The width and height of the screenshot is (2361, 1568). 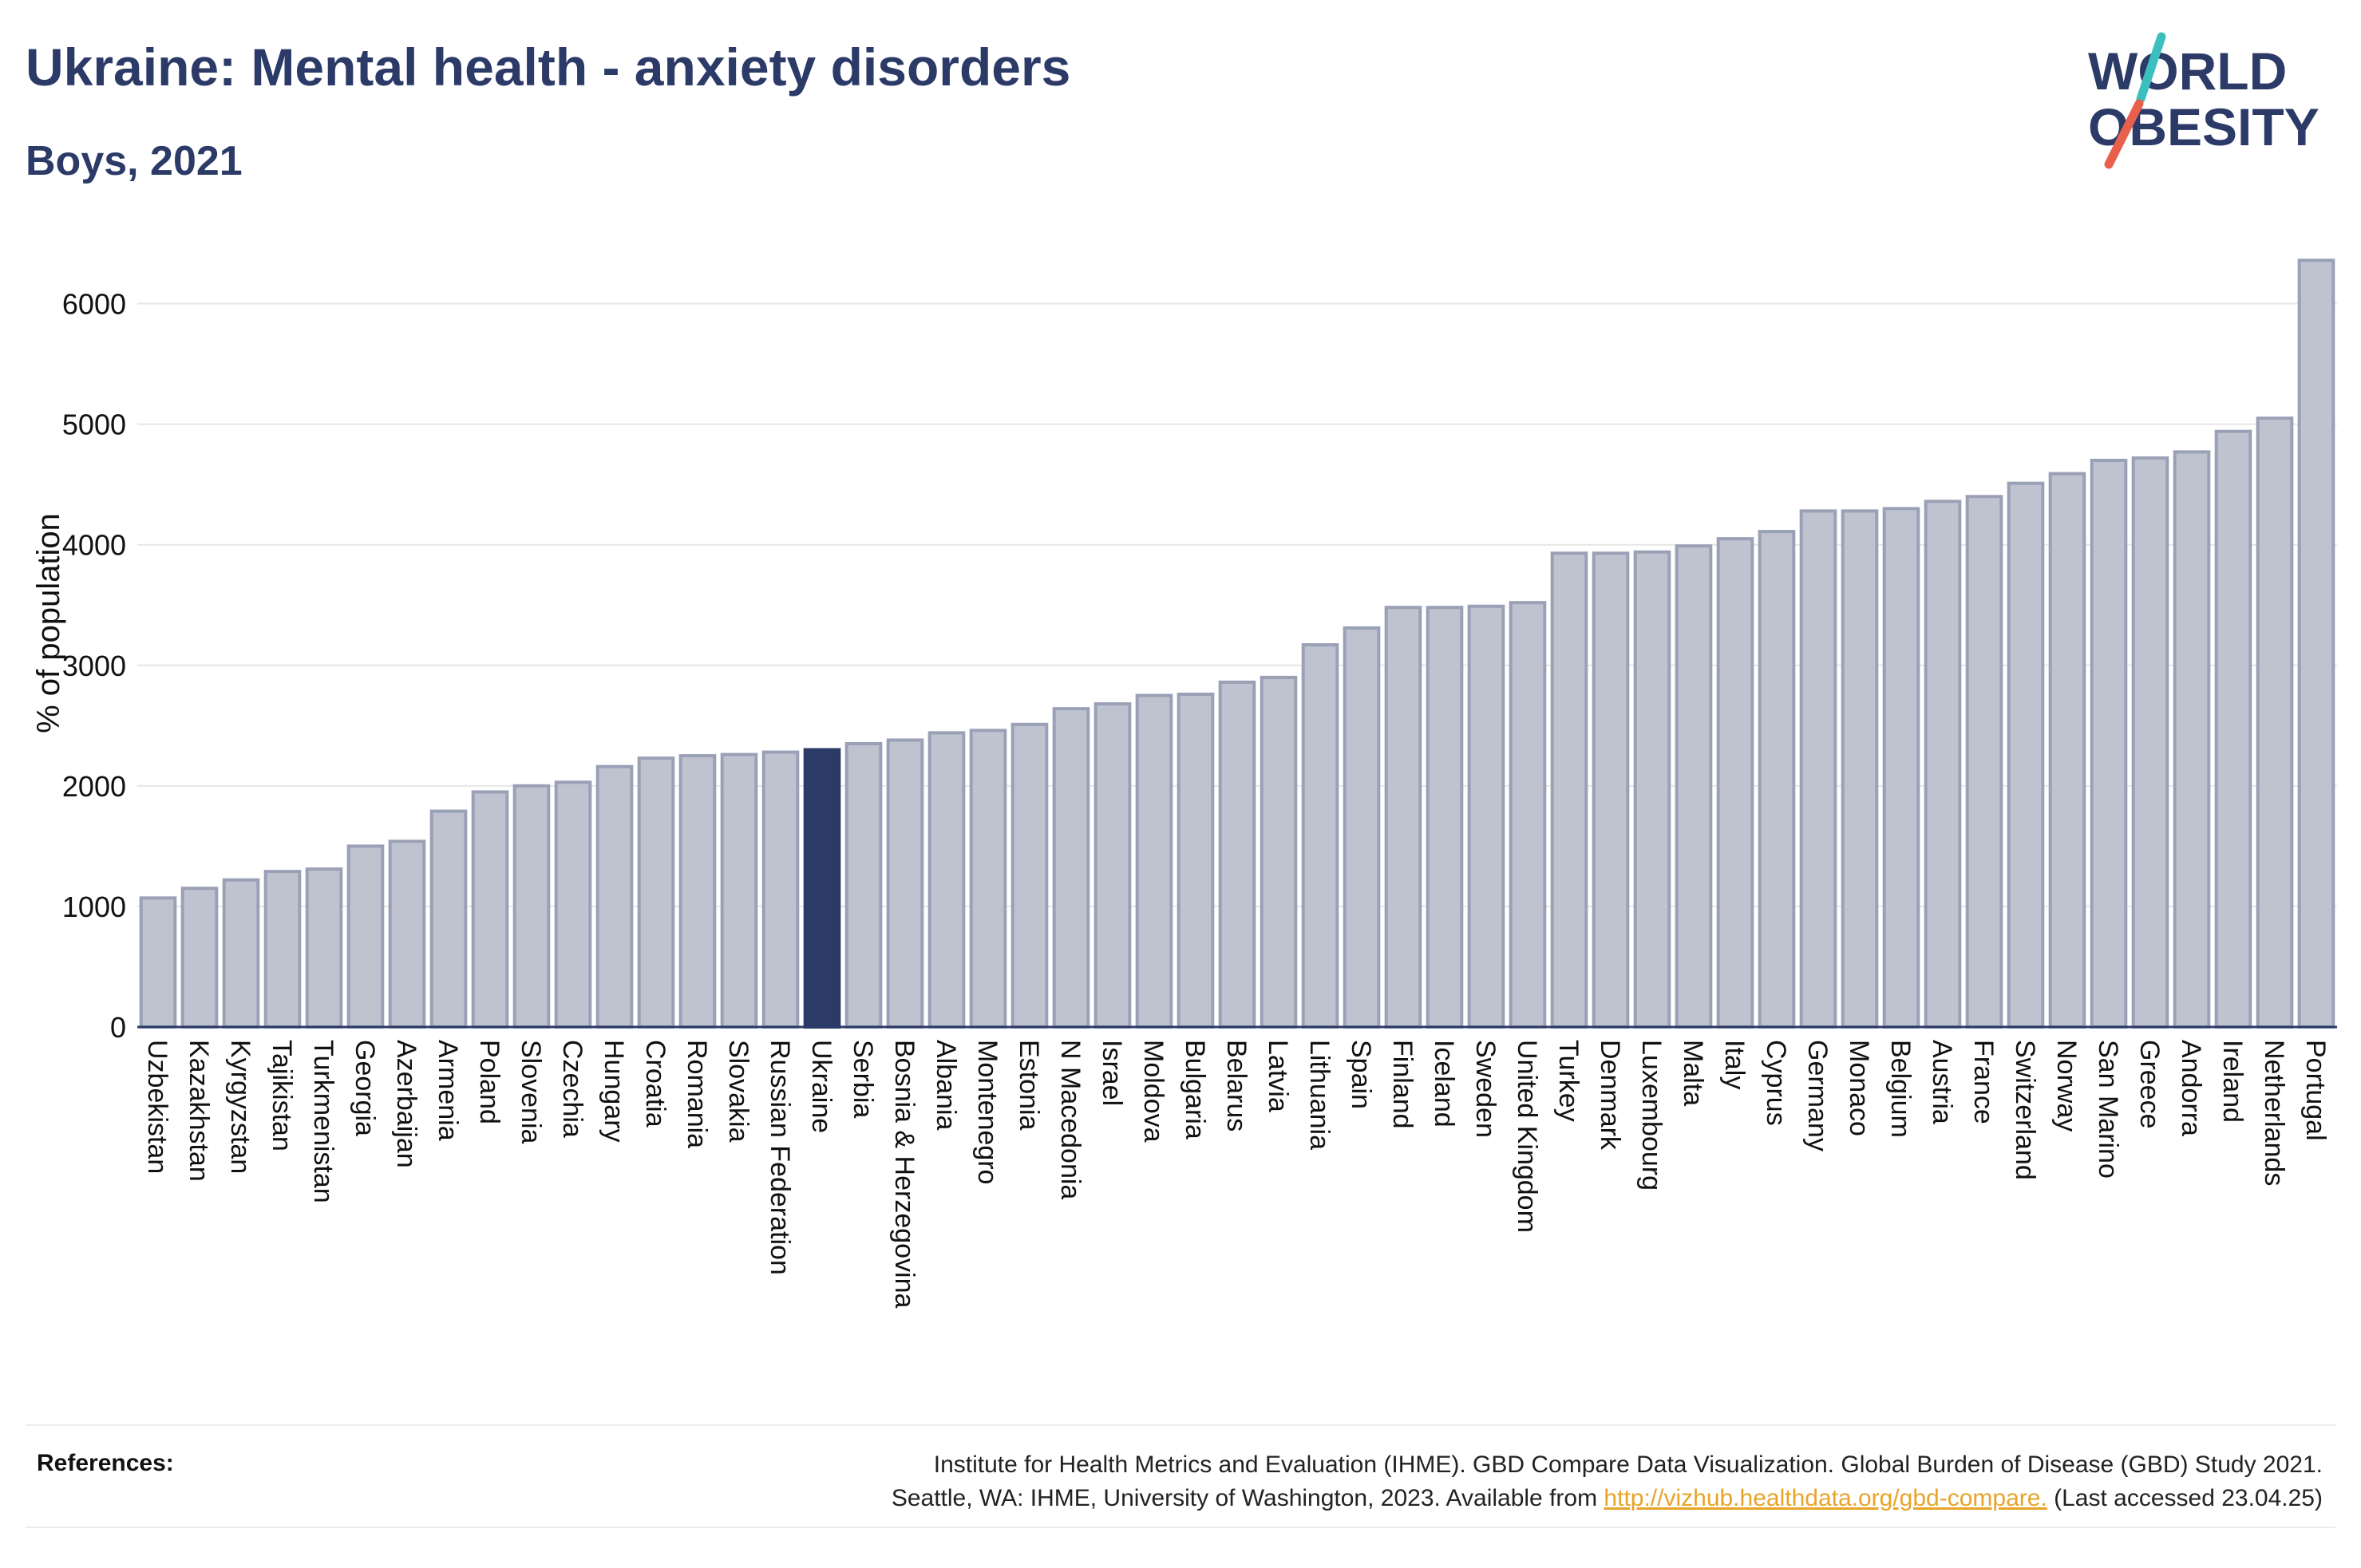 What do you see at coordinates (241, 953) in the screenshot?
I see `bar-kyrgyzstan` at bounding box center [241, 953].